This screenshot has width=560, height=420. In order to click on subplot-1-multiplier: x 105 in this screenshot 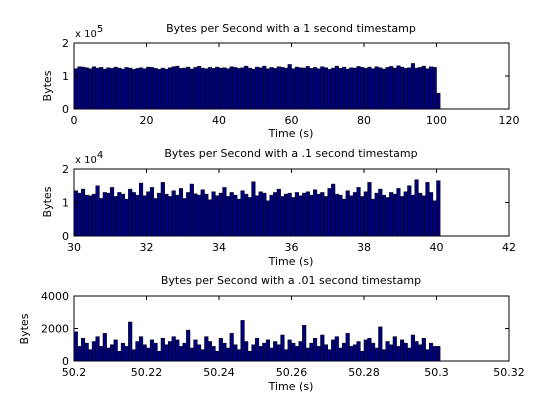, I will do `click(89, 32)`.